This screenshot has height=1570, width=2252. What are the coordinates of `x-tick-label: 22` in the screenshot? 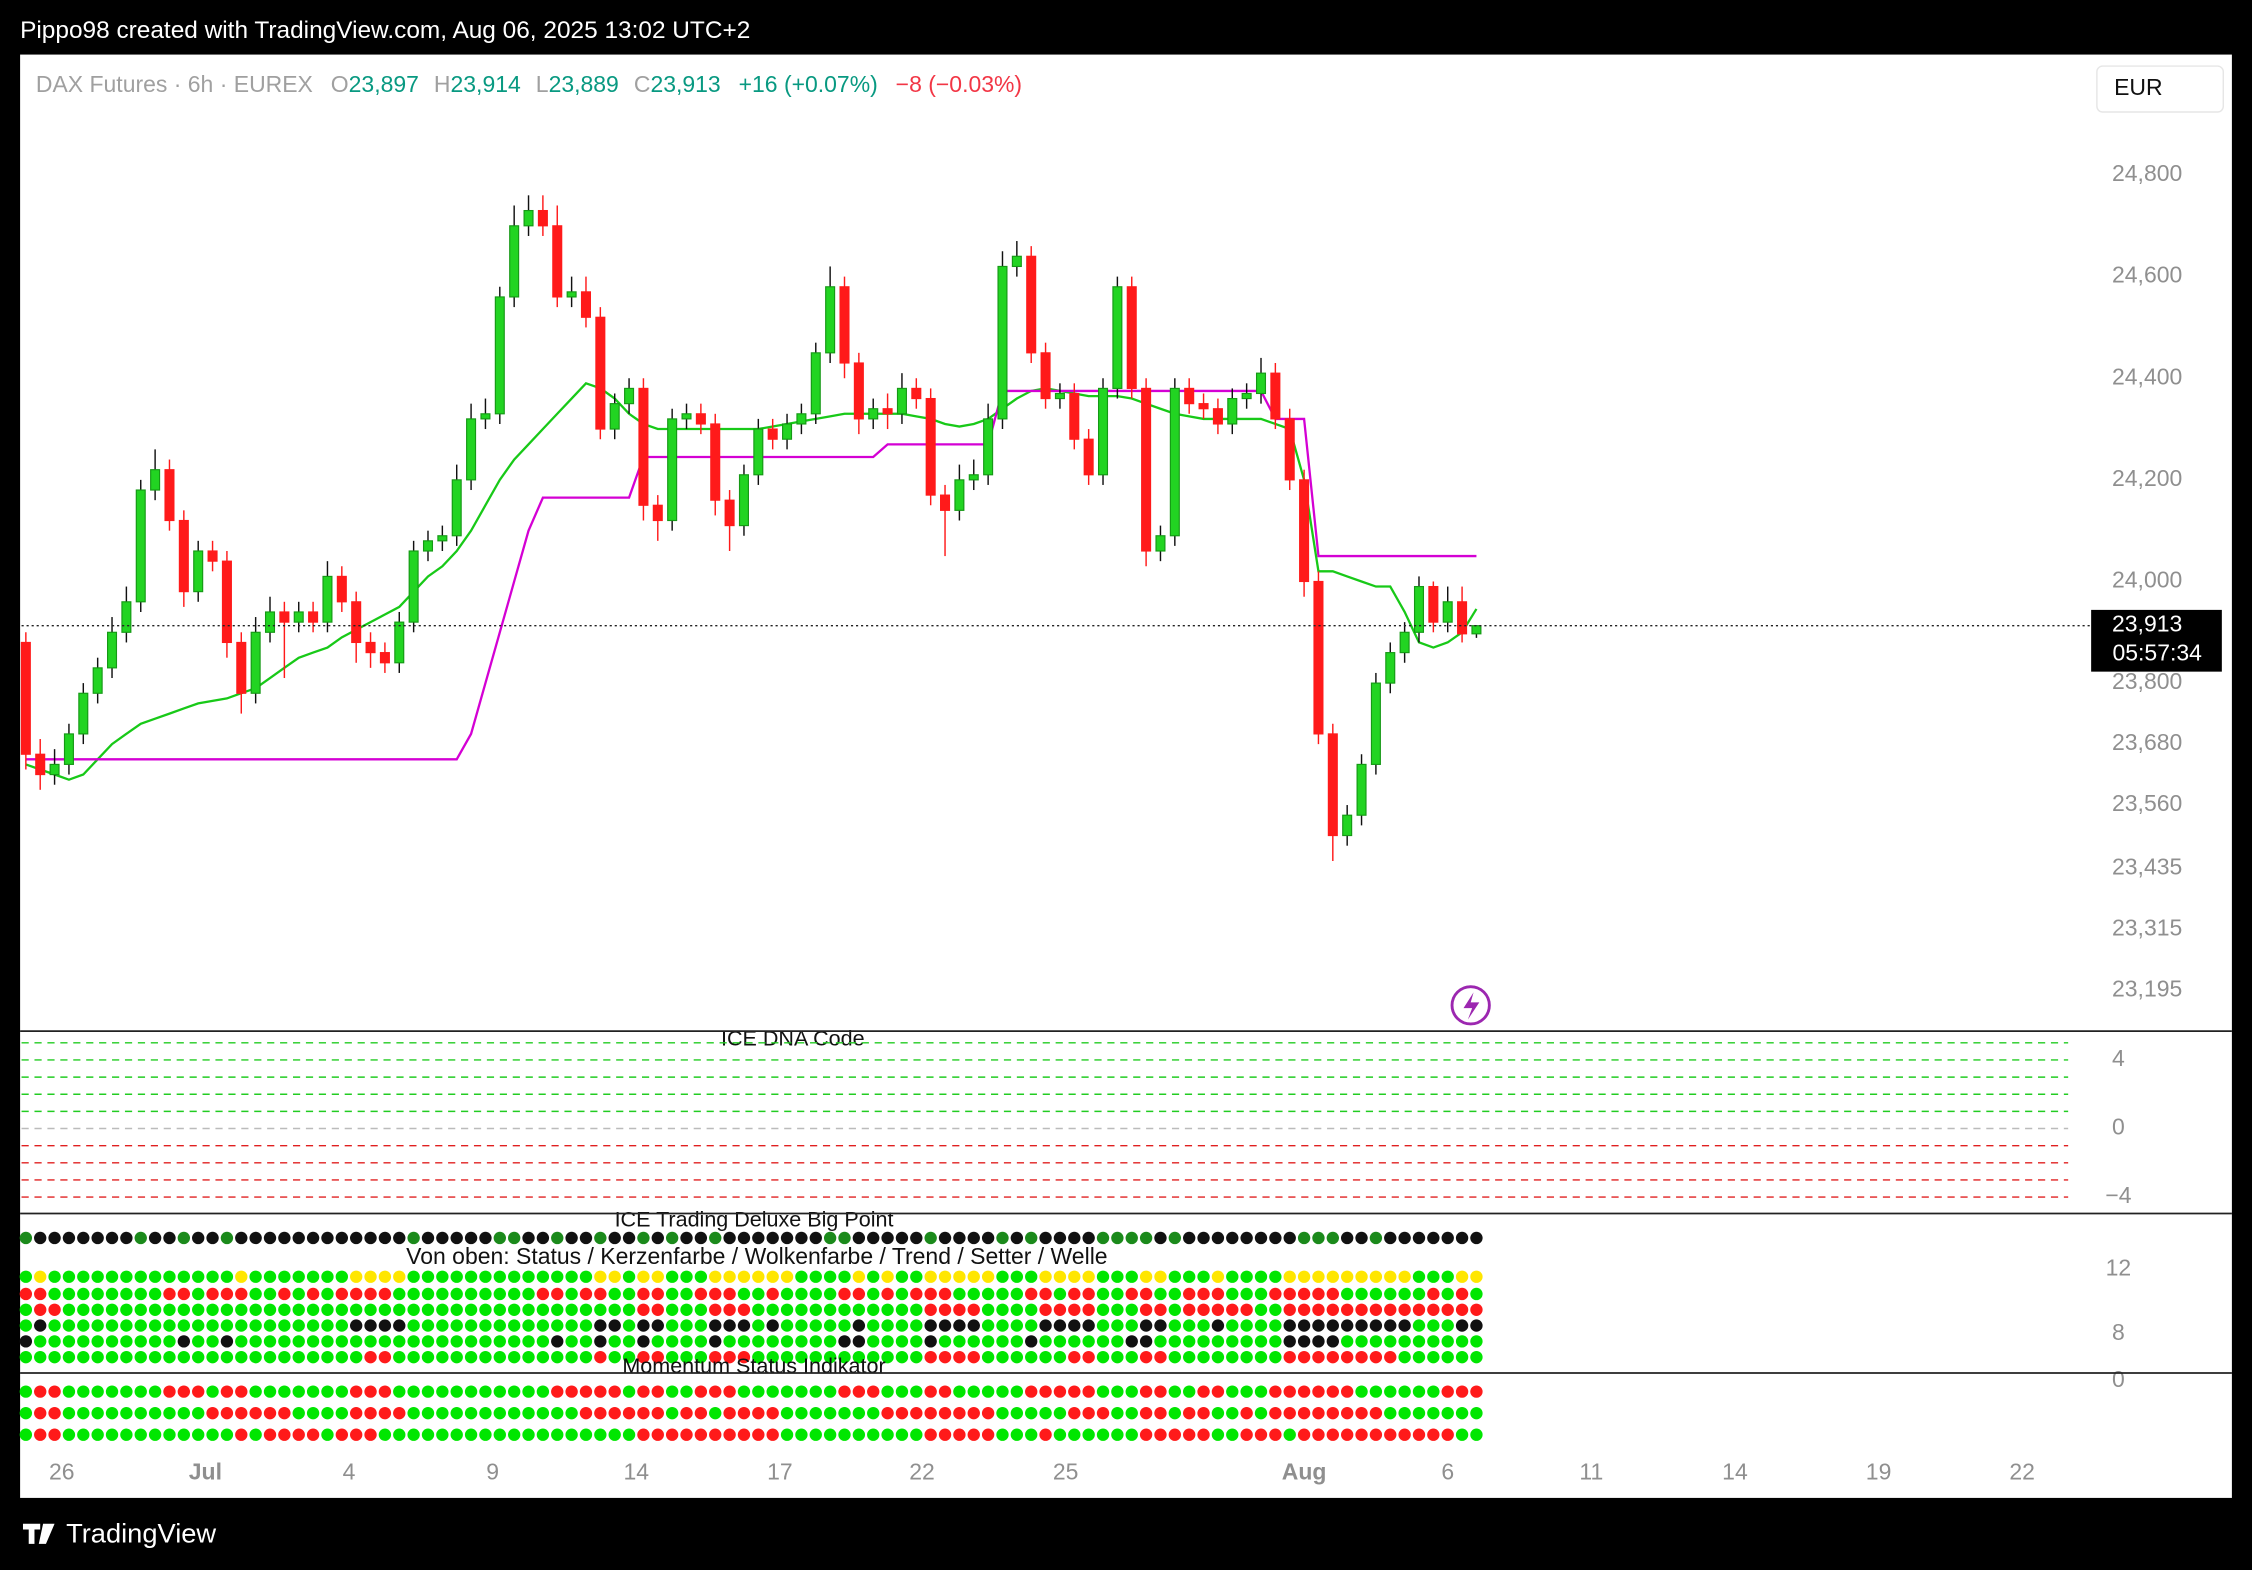 It's located at (922, 1472).